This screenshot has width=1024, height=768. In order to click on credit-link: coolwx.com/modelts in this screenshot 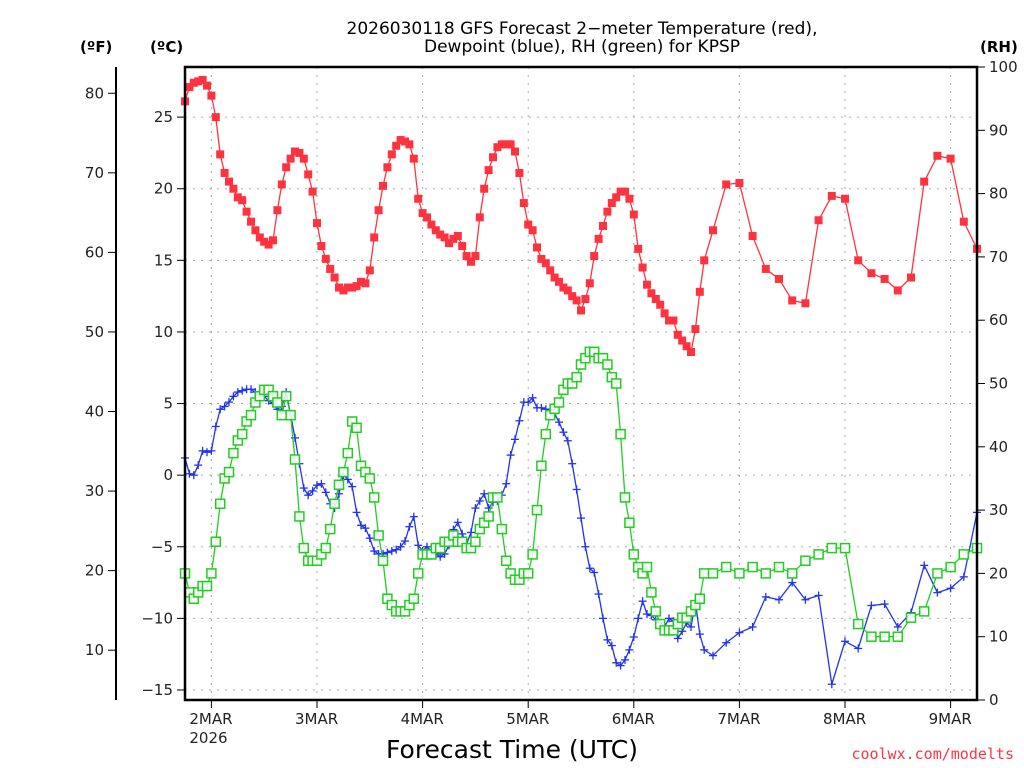, I will do `click(932, 754)`.